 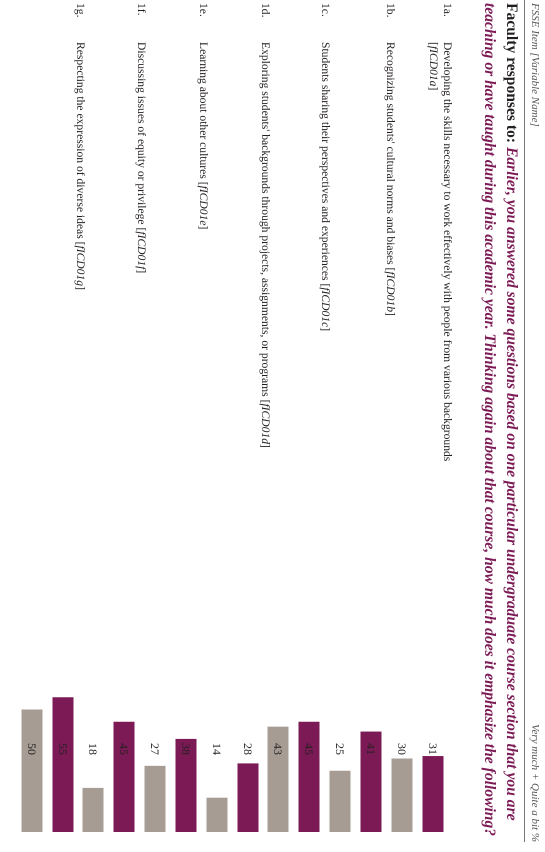 What do you see at coordinates (402, 795) in the screenshot?
I see `bar-1a-b` at bounding box center [402, 795].